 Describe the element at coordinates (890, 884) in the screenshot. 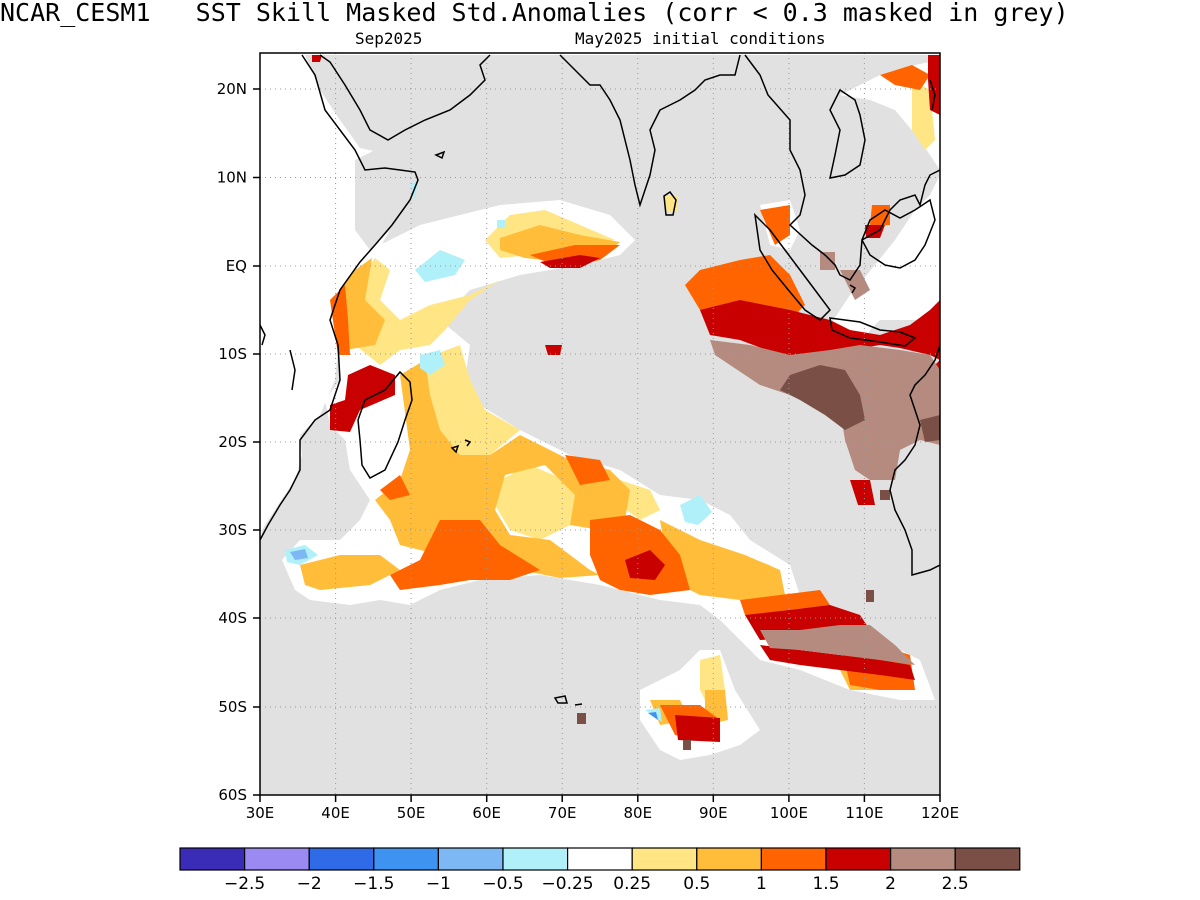

I see `colorbar-label: 2` at that location.